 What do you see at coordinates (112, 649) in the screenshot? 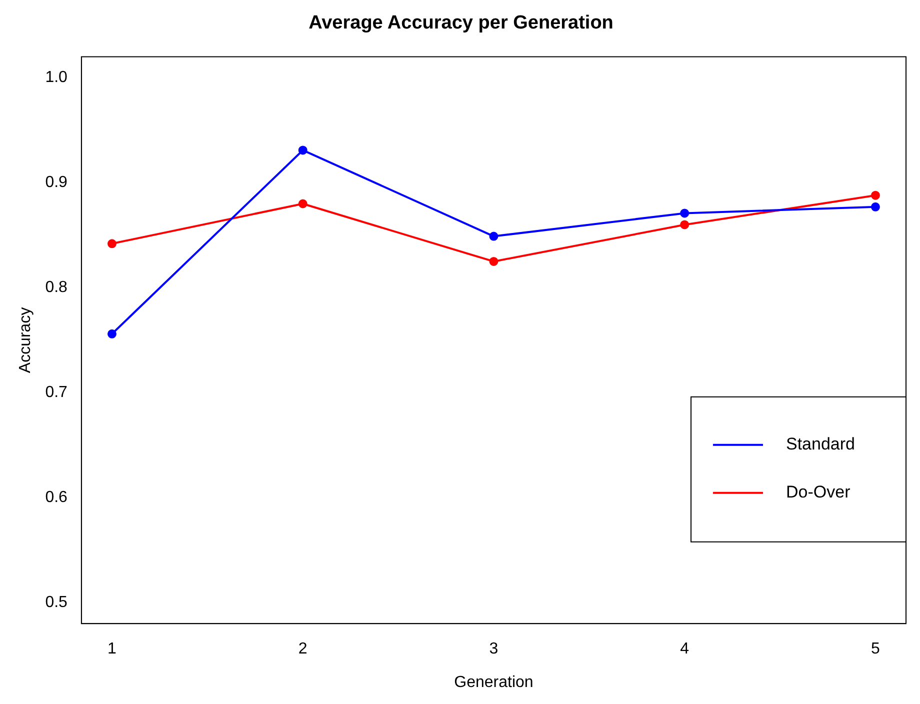
I see `x-tick-label: 1` at bounding box center [112, 649].